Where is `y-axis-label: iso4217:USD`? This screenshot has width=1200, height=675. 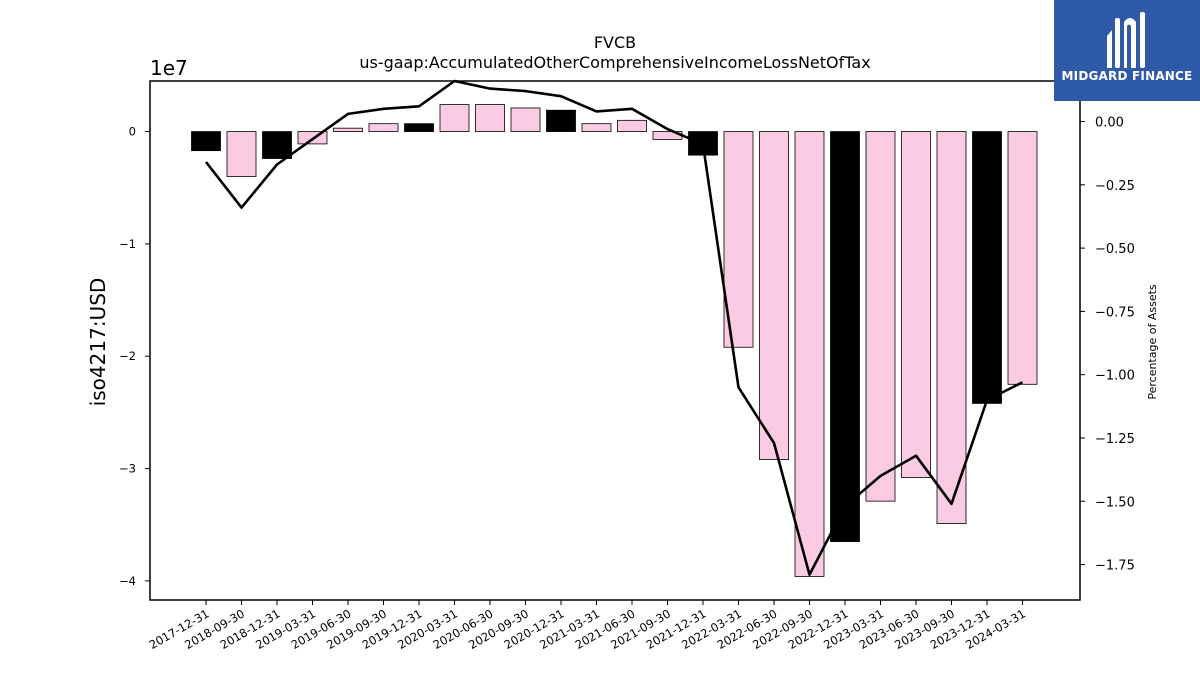 y-axis-label: iso4217:USD is located at coordinates (98, 342).